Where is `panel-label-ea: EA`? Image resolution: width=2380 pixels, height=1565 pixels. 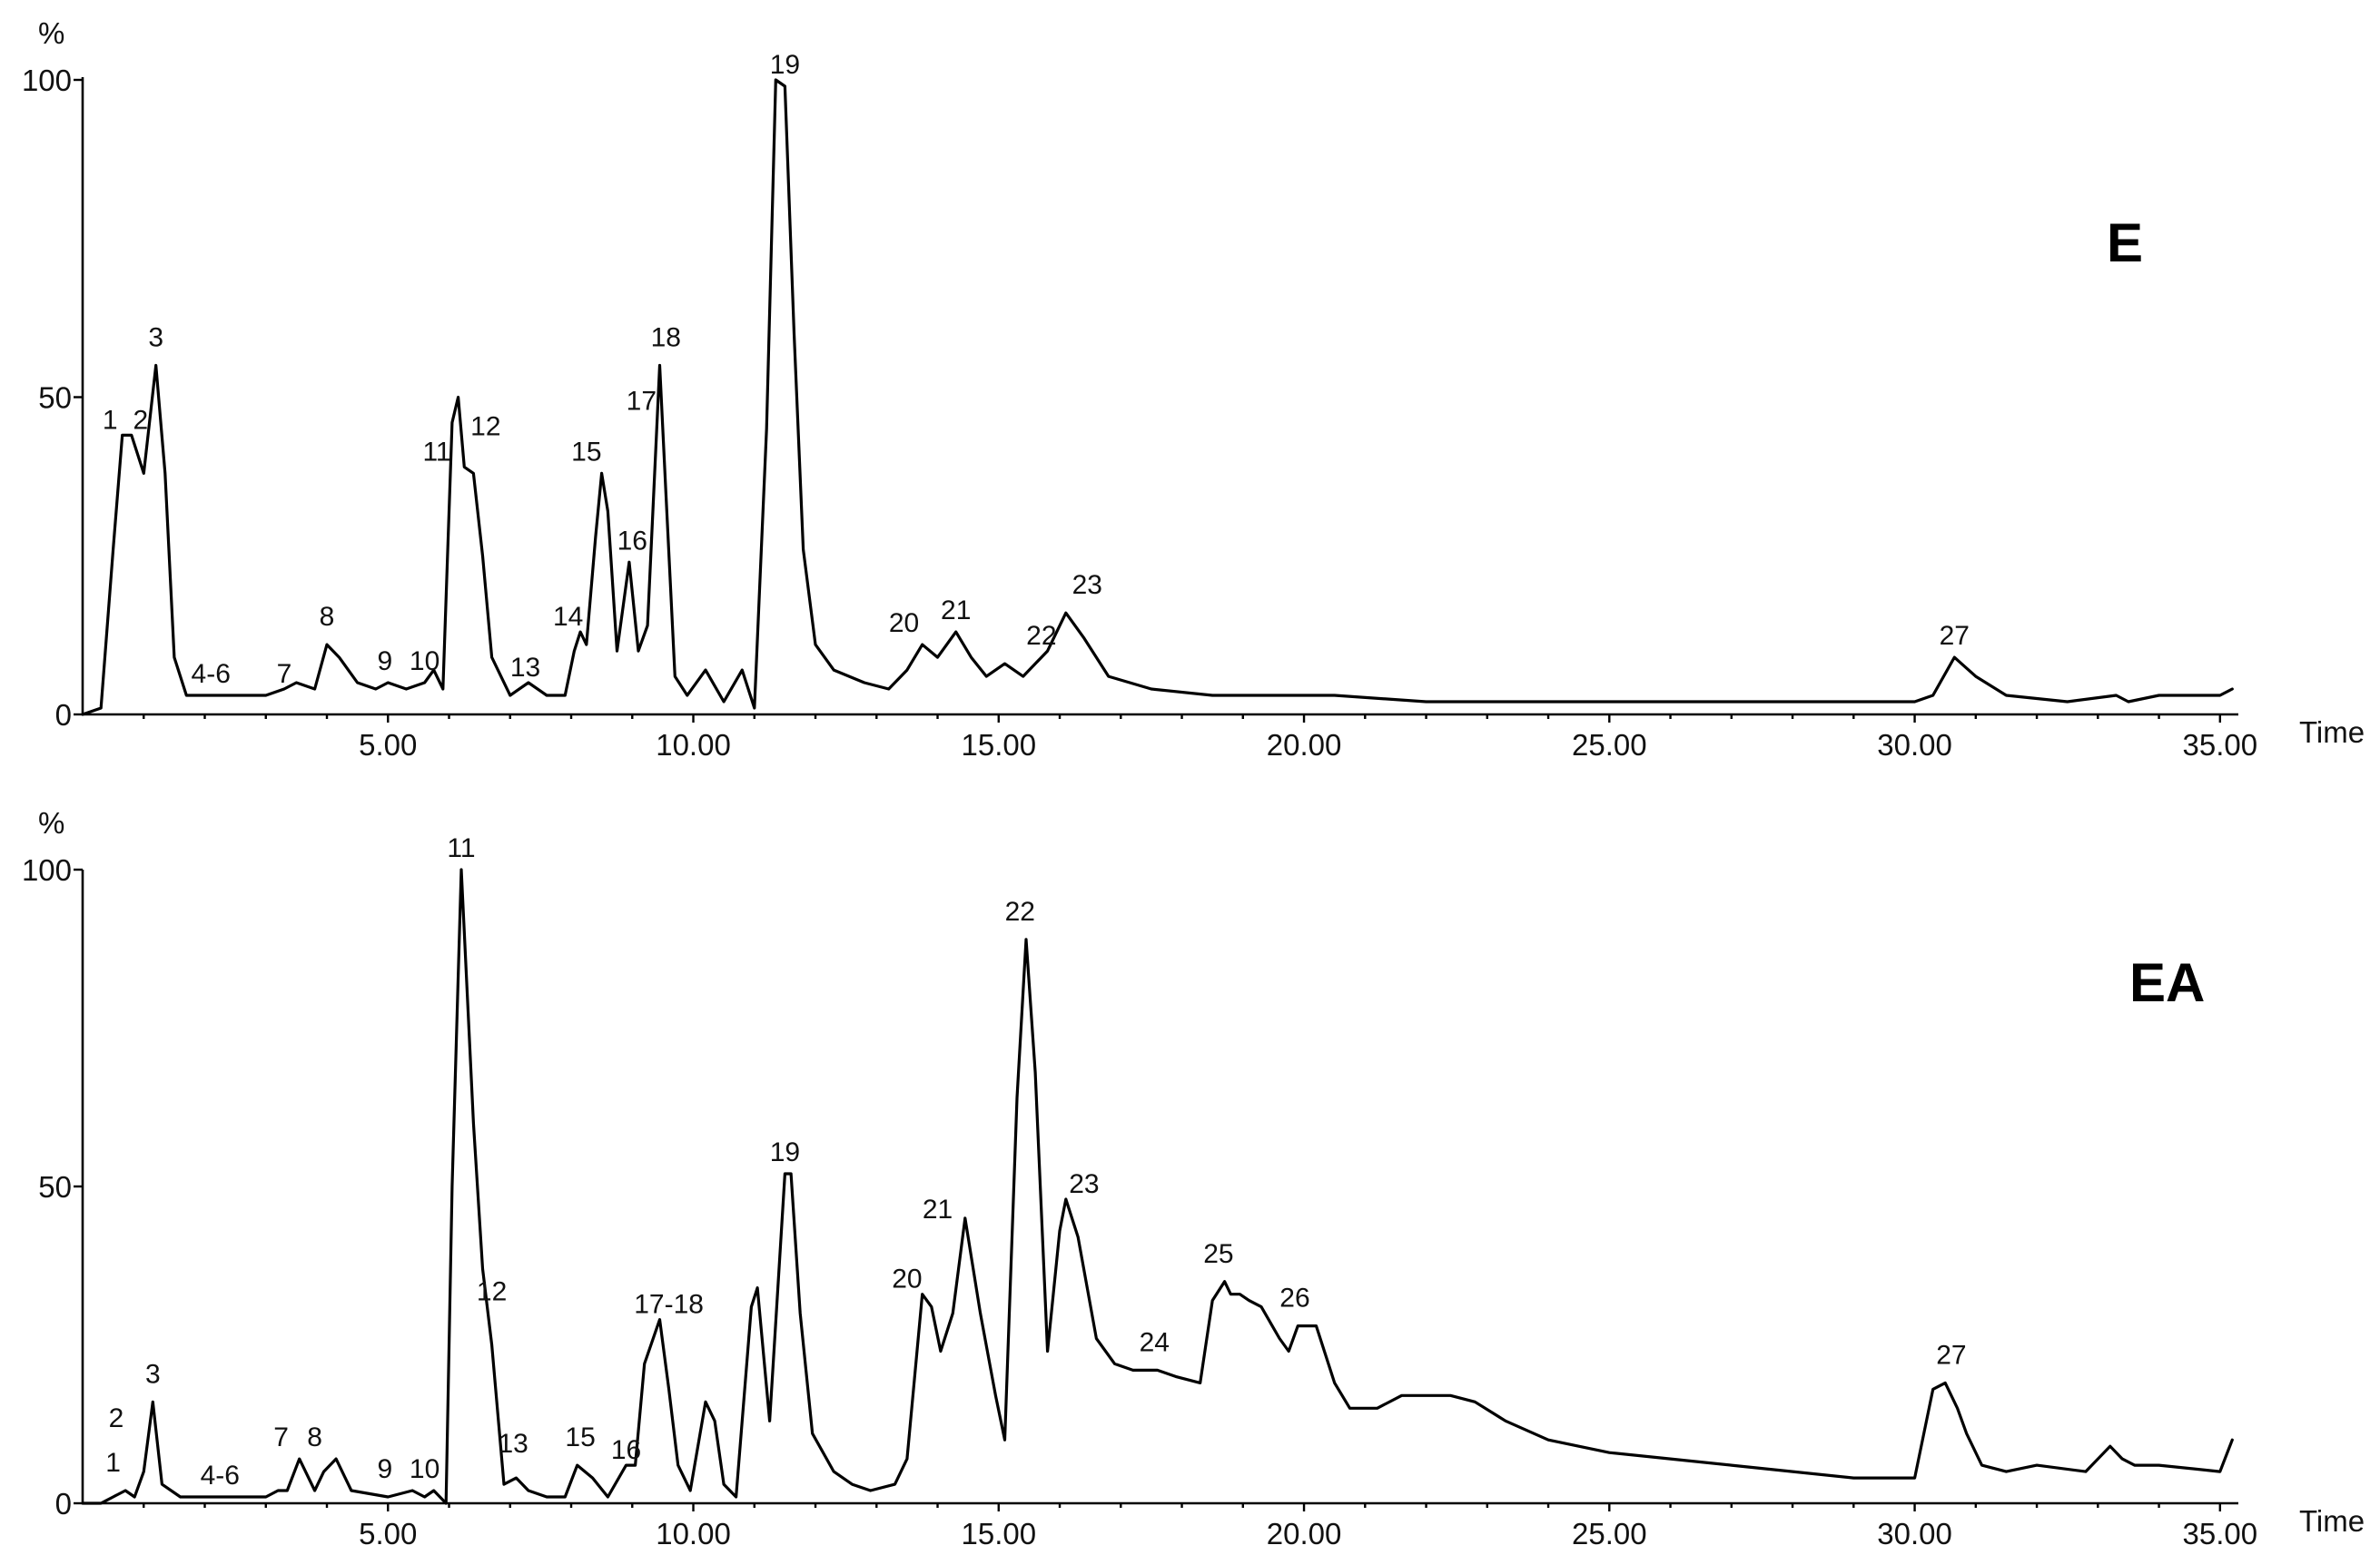 panel-label-ea: EA is located at coordinates (2167, 983).